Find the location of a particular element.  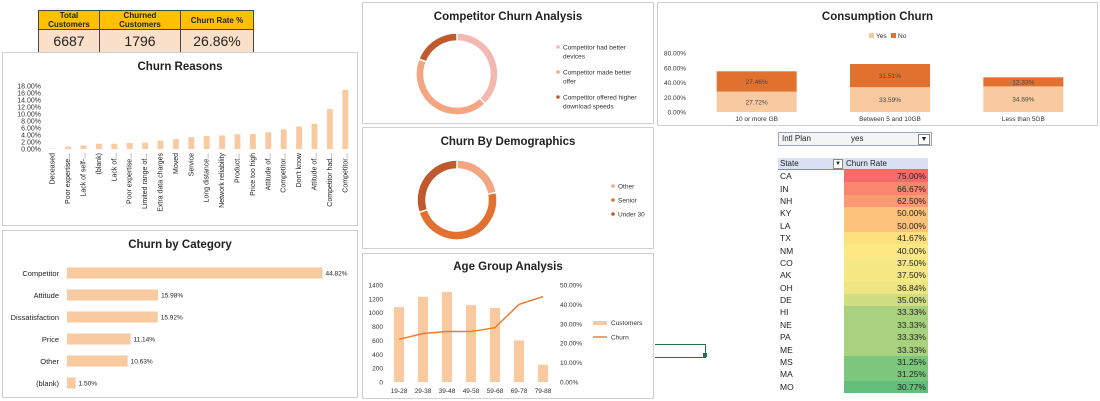

x-tick-label: Service is located at coordinates (191, 164).